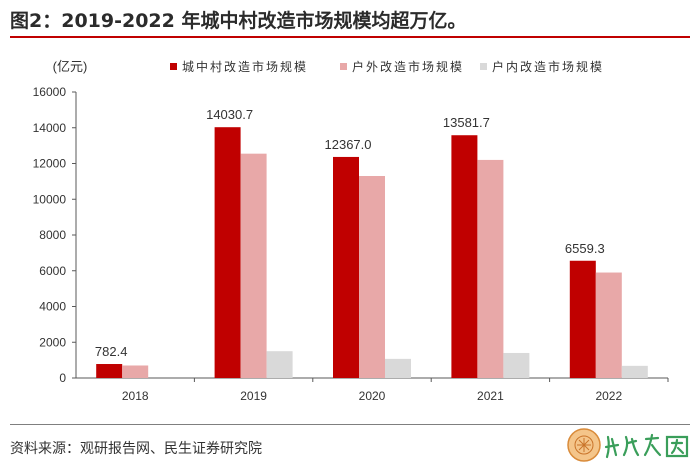  What do you see at coordinates (238, 21) in the screenshot?
I see `figure-title: 图2：2019-2022 年城中村改造市场规模均超万亿。` at bounding box center [238, 21].